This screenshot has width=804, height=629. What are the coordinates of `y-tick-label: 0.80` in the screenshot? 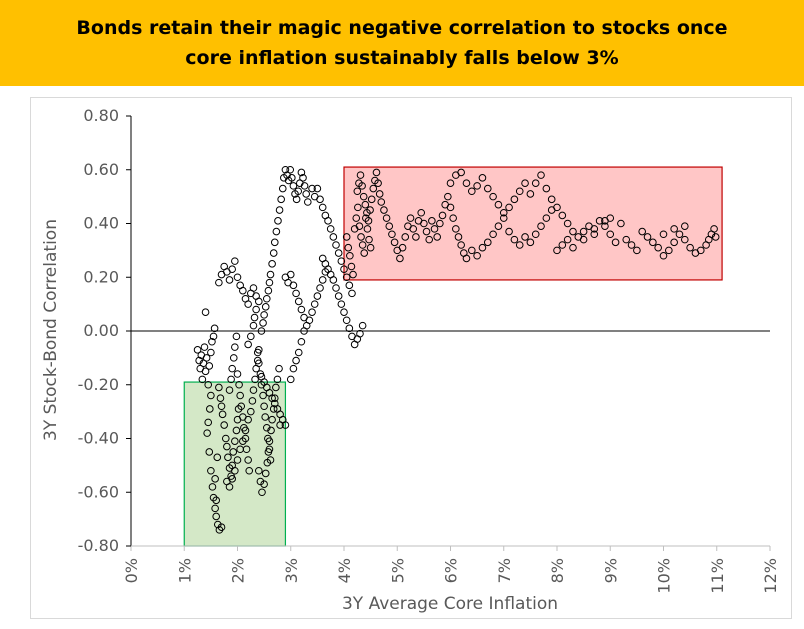 It's located at (101, 115).